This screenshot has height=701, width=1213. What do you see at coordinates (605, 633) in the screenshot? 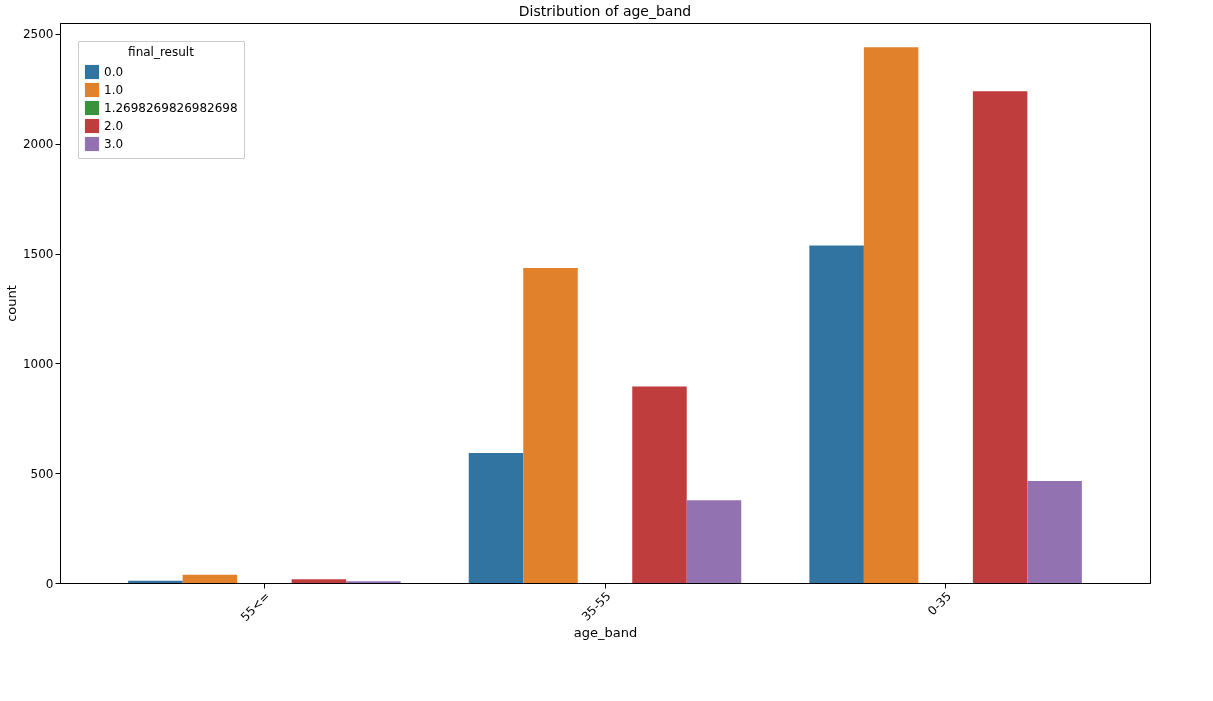
I see `x-axis-title: age_band` at bounding box center [605, 633].